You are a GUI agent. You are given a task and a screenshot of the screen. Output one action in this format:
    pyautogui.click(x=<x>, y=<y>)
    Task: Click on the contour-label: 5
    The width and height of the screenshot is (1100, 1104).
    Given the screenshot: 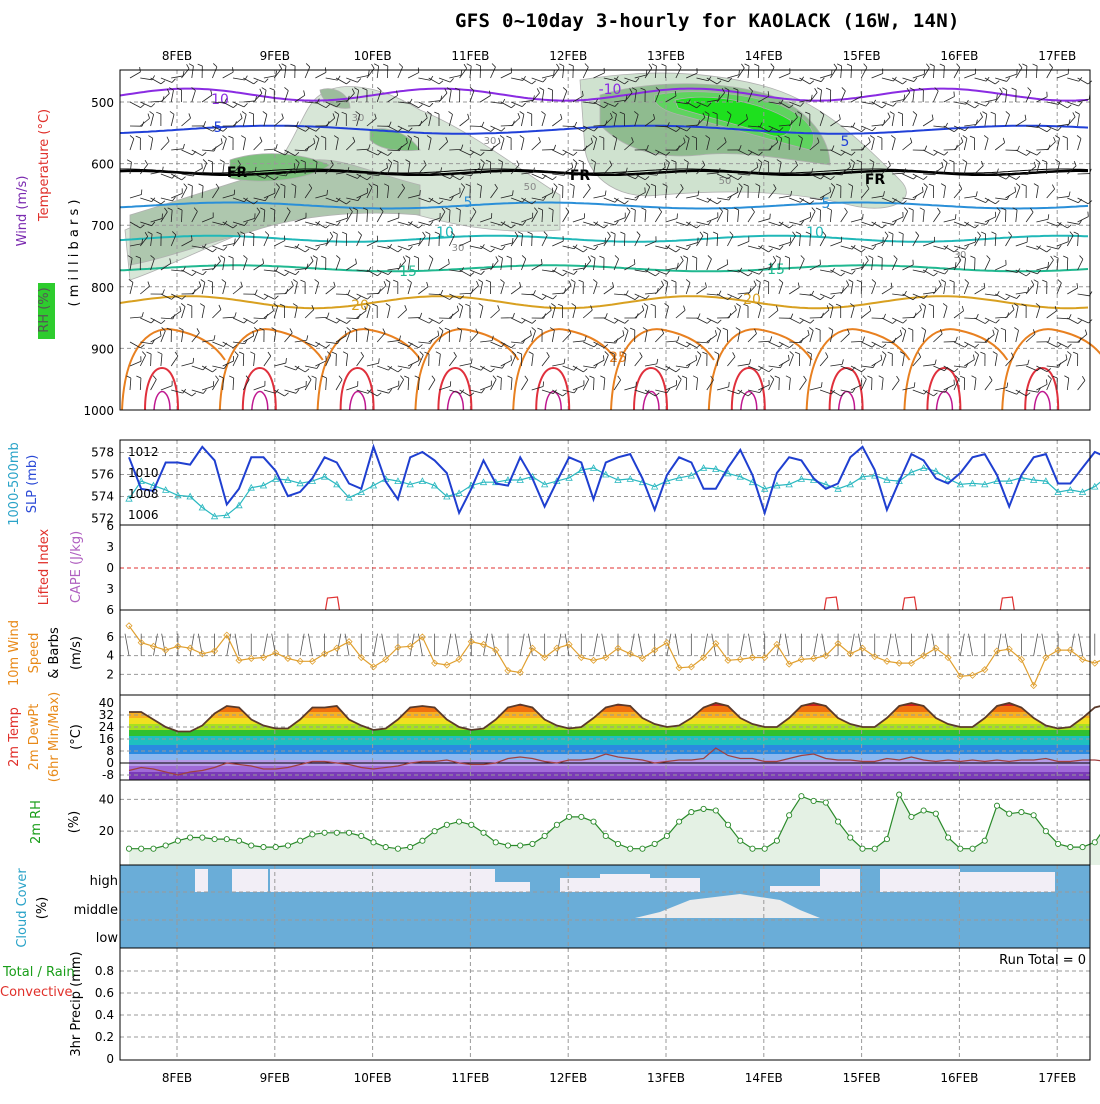 What is the action you would take?
    pyautogui.click(x=845, y=142)
    